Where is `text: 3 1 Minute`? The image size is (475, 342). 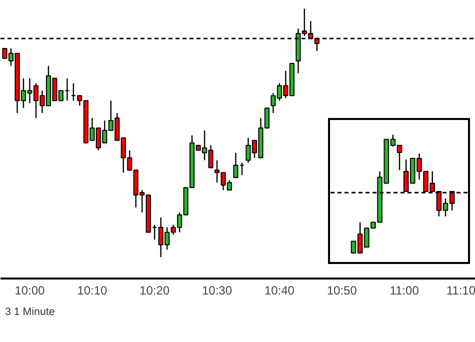 text: 3 1 Minute is located at coordinates (30, 312).